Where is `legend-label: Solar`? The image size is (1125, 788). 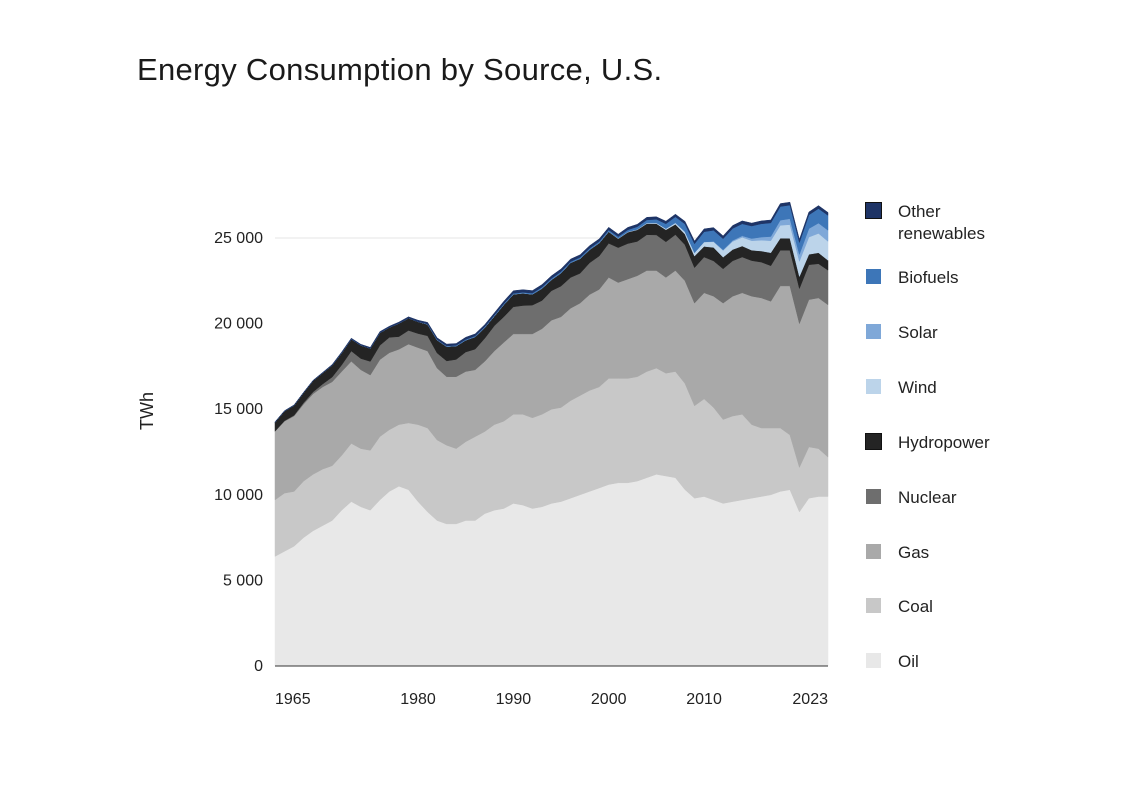
legend-label: Solar is located at coordinates (918, 332).